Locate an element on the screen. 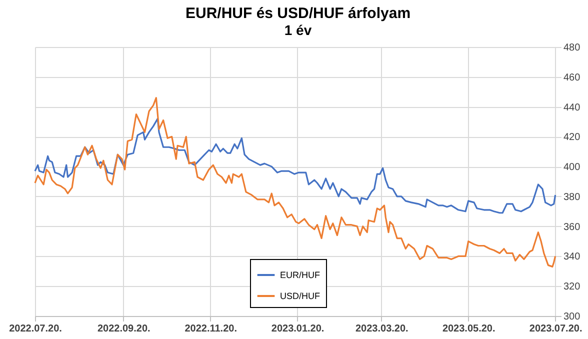 This screenshot has height=339, width=588. chart-subtitle: 1 év is located at coordinates (298, 30).